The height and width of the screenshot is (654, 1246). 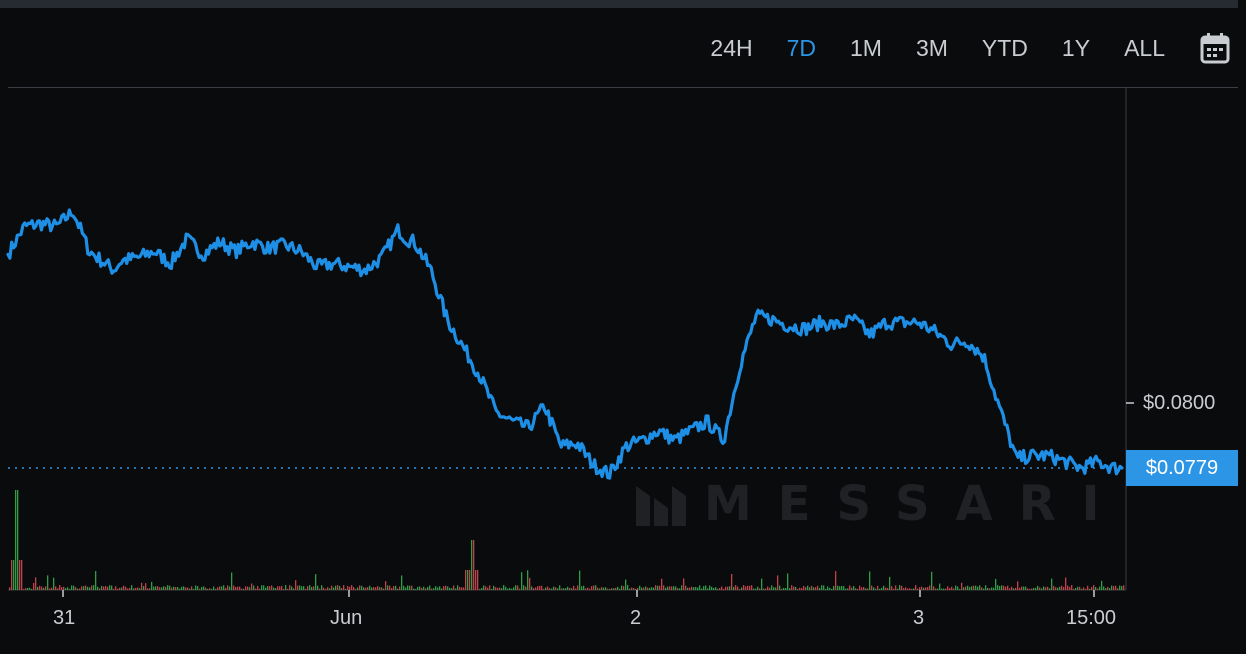 What do you see at coordinates (1076, 48) in the screenshot?
I see `range-1y-button: 1Y` at bounding box center [1076, 48].